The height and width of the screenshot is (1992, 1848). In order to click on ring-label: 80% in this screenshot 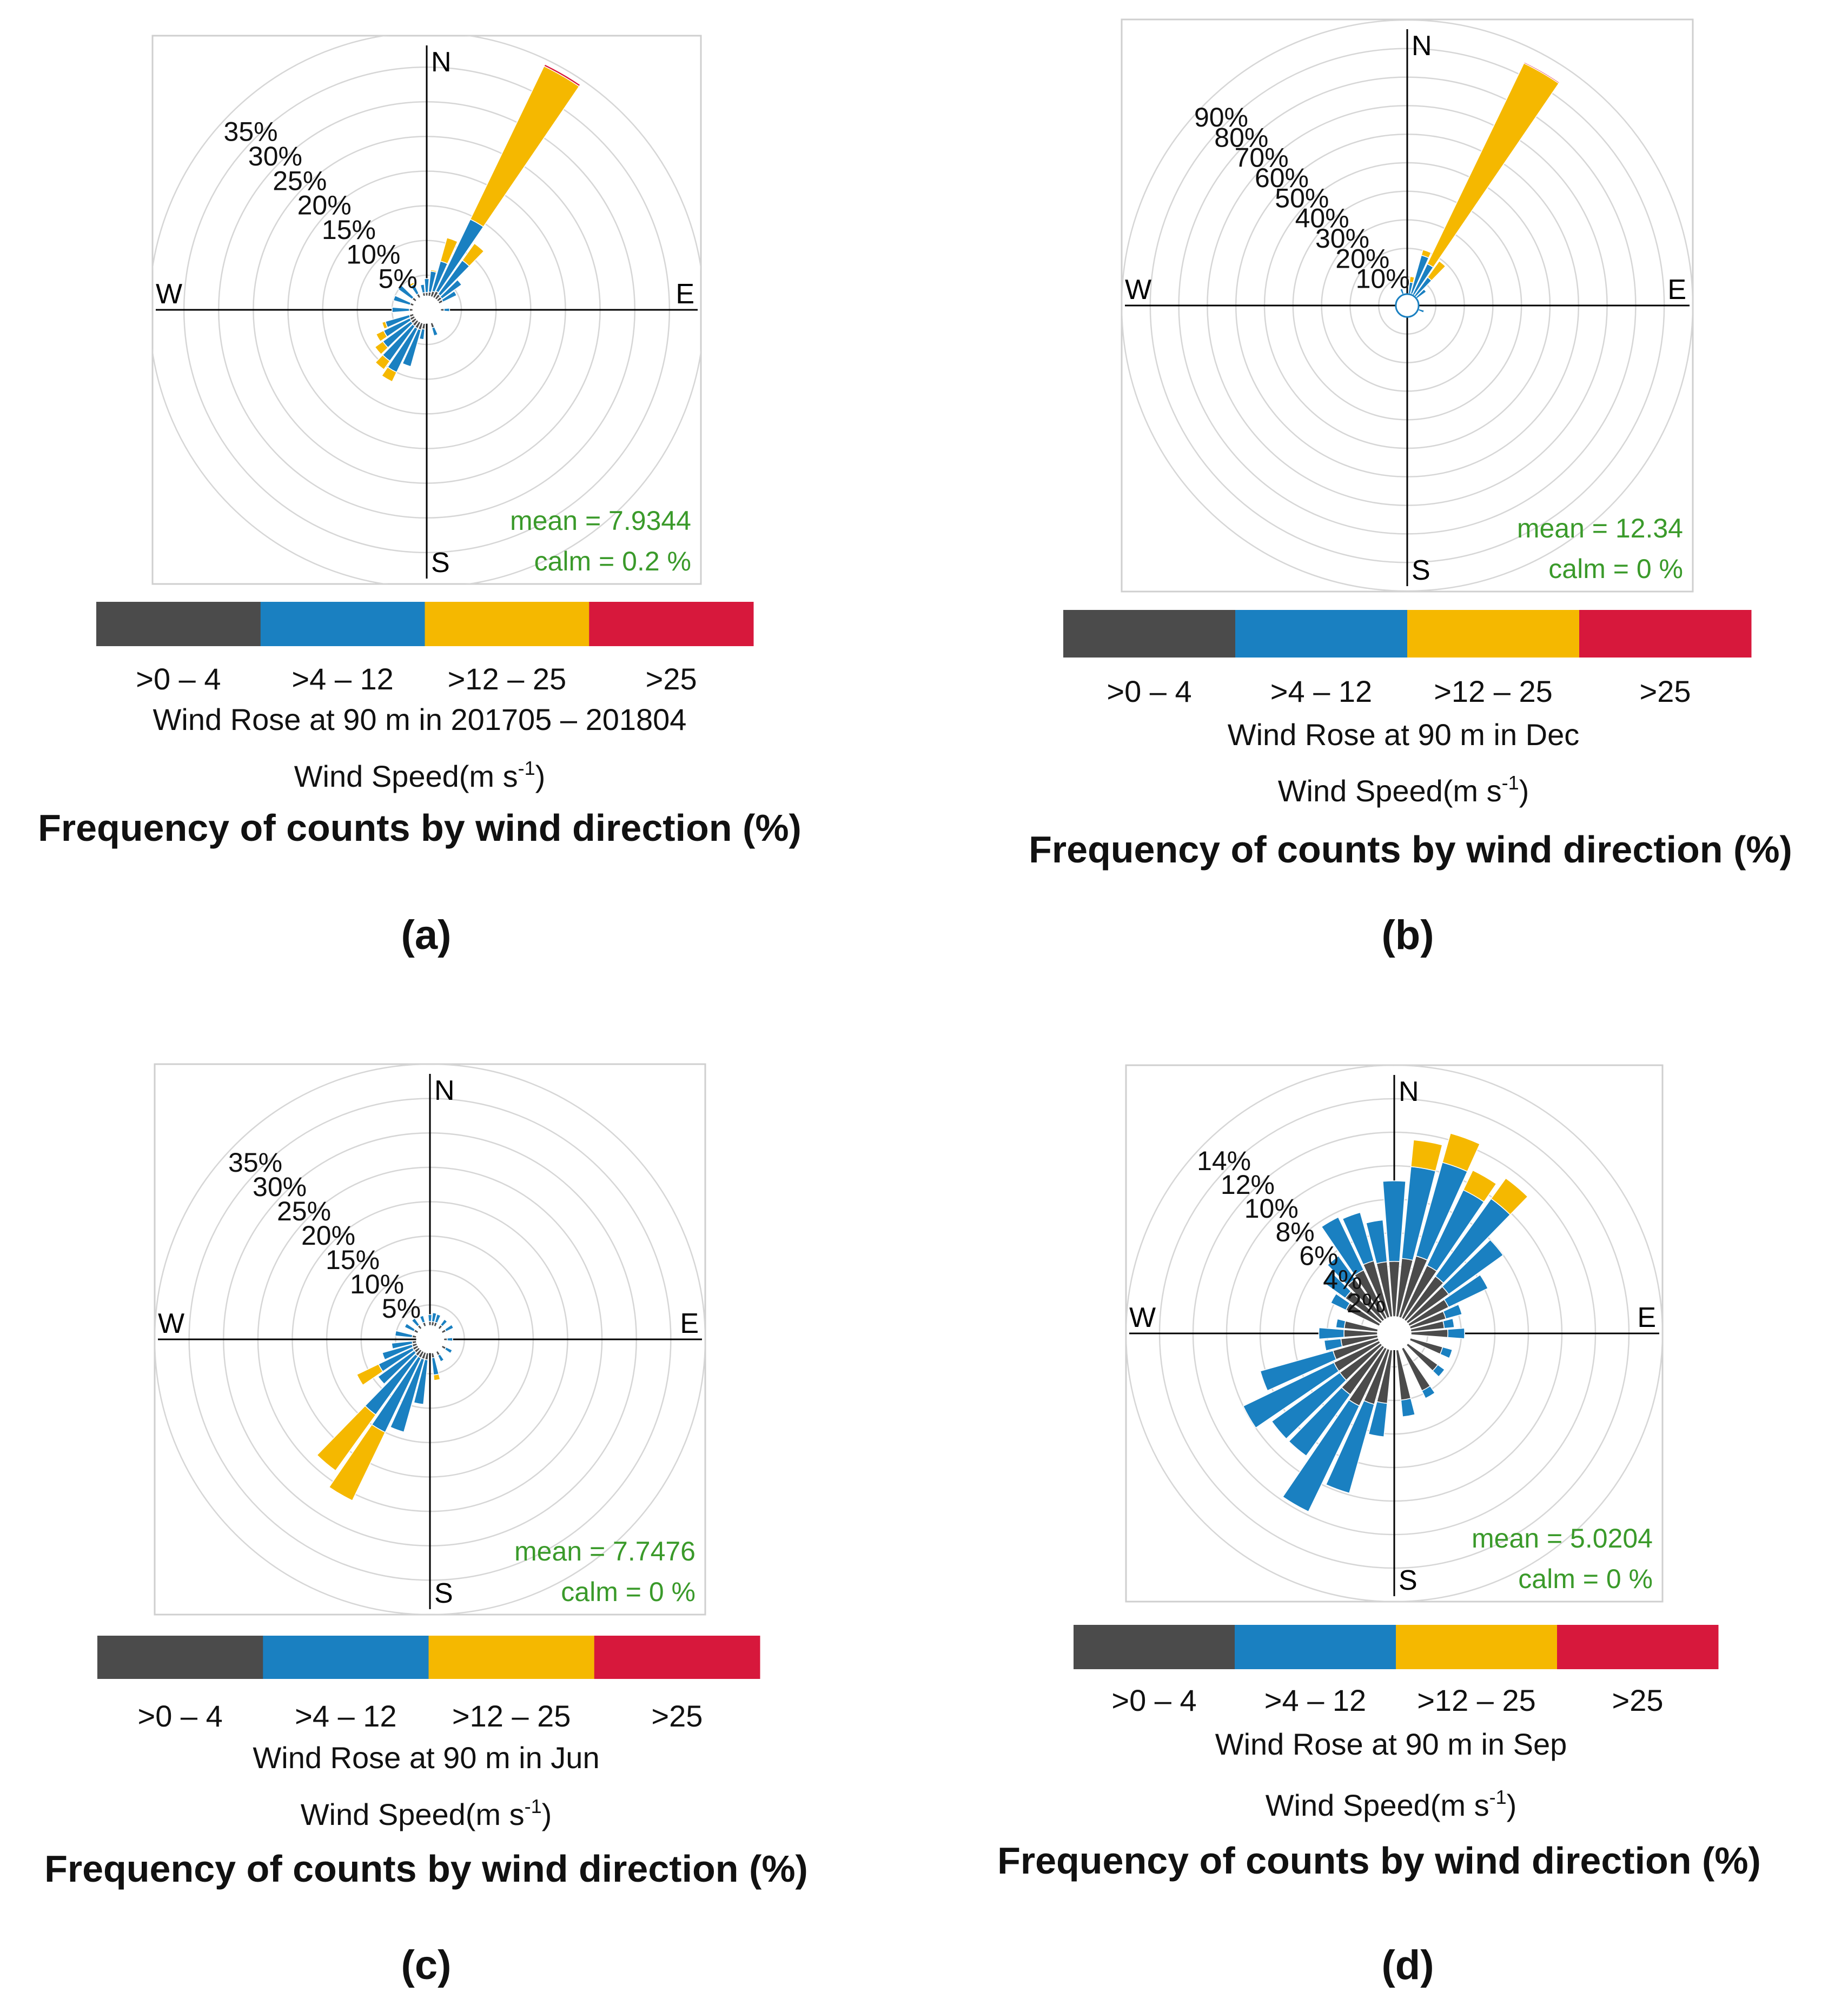, I will do `click(1241, 137)`.